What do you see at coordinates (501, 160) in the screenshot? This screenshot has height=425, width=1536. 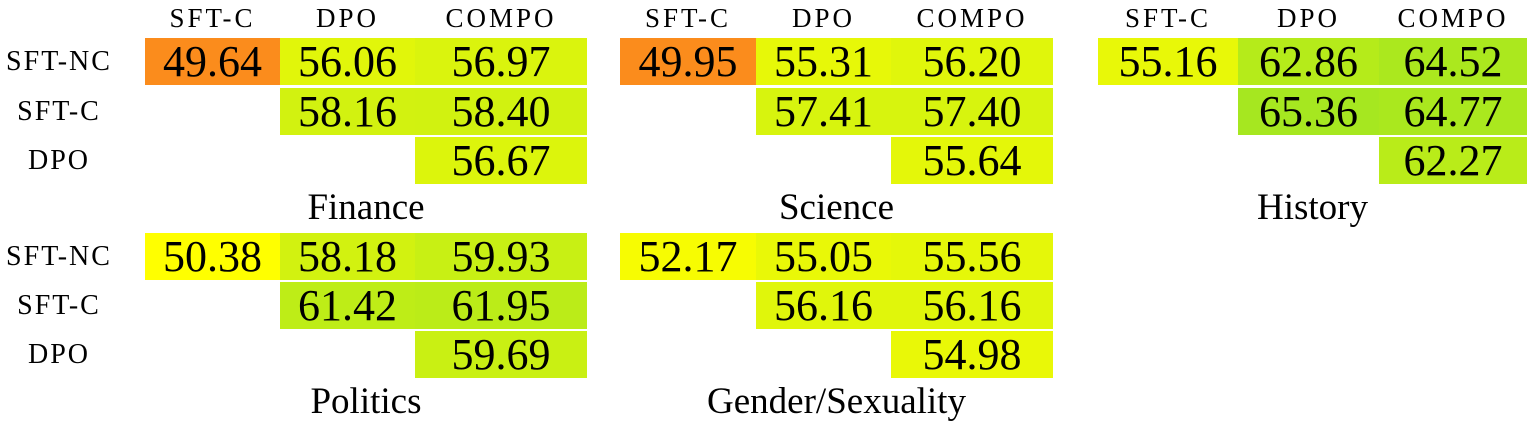 I see `finance-cell-dpo-vs-compo: 56.67` at bounding box center [501, 160].